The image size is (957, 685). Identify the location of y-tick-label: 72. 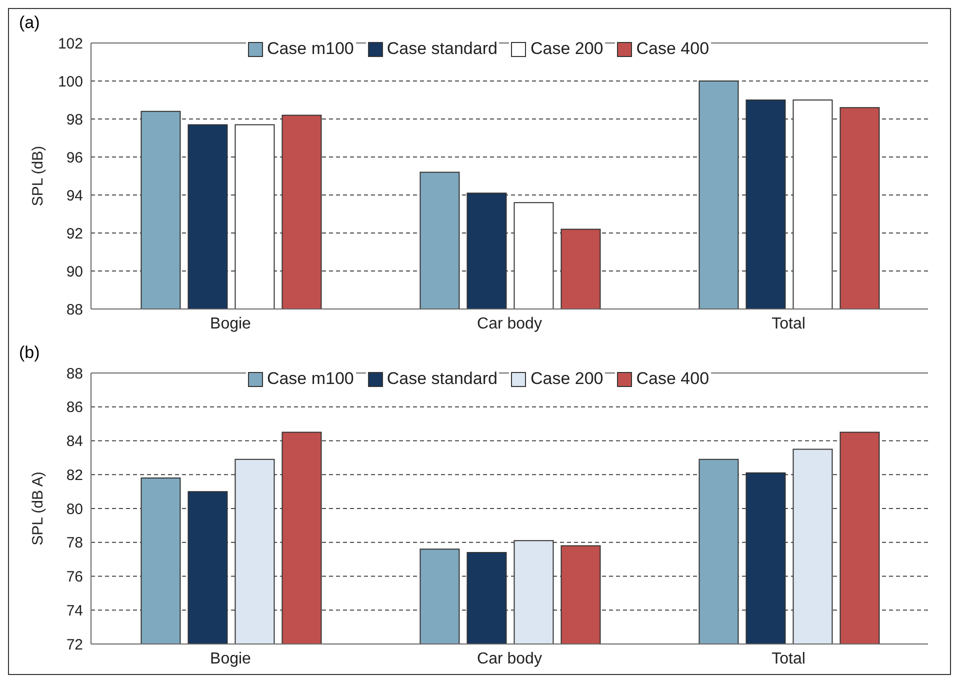
(74, 645).